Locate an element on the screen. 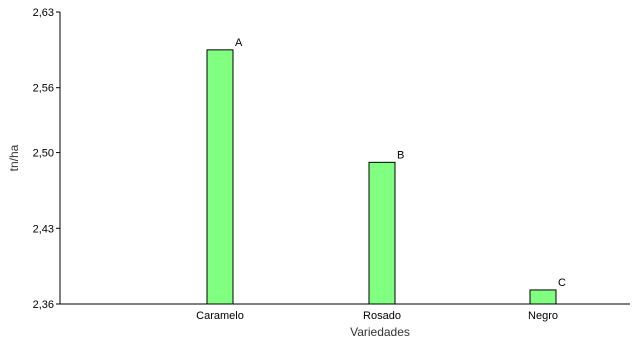 This screenshot has height=345, width=632. y-tick-label: 2,56 is located at coordinates (43, 89).